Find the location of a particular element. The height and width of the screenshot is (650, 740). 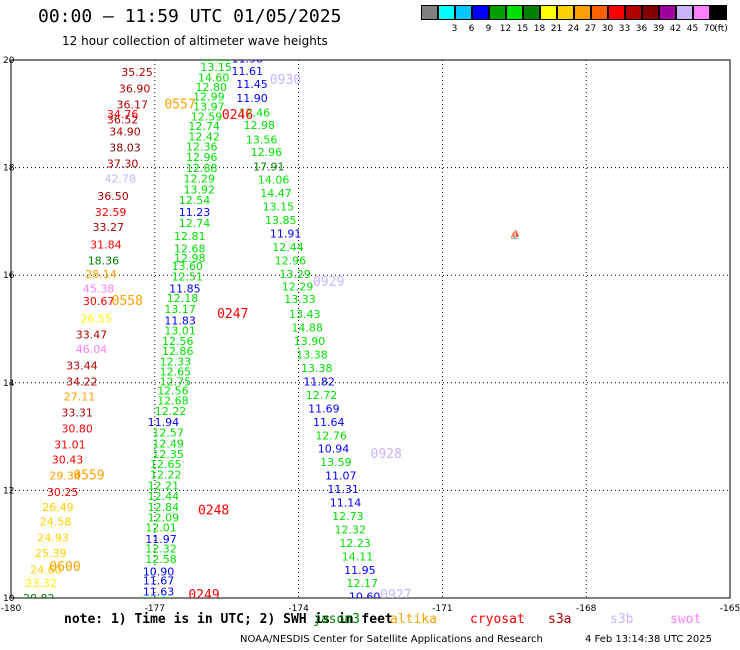

wave-height-value: 17.91 is located at coordinates (269, 166).